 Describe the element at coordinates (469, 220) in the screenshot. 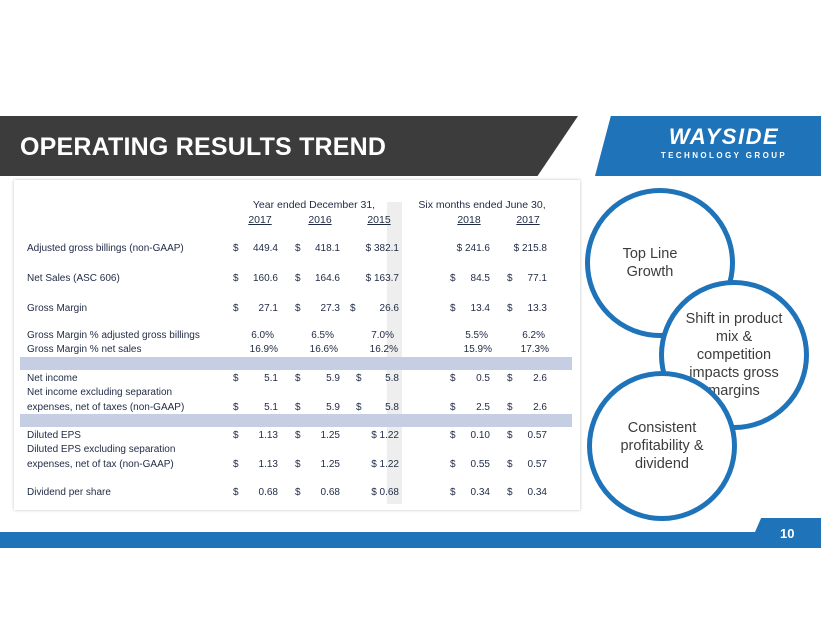

I see `year-header: 2018` at that location.